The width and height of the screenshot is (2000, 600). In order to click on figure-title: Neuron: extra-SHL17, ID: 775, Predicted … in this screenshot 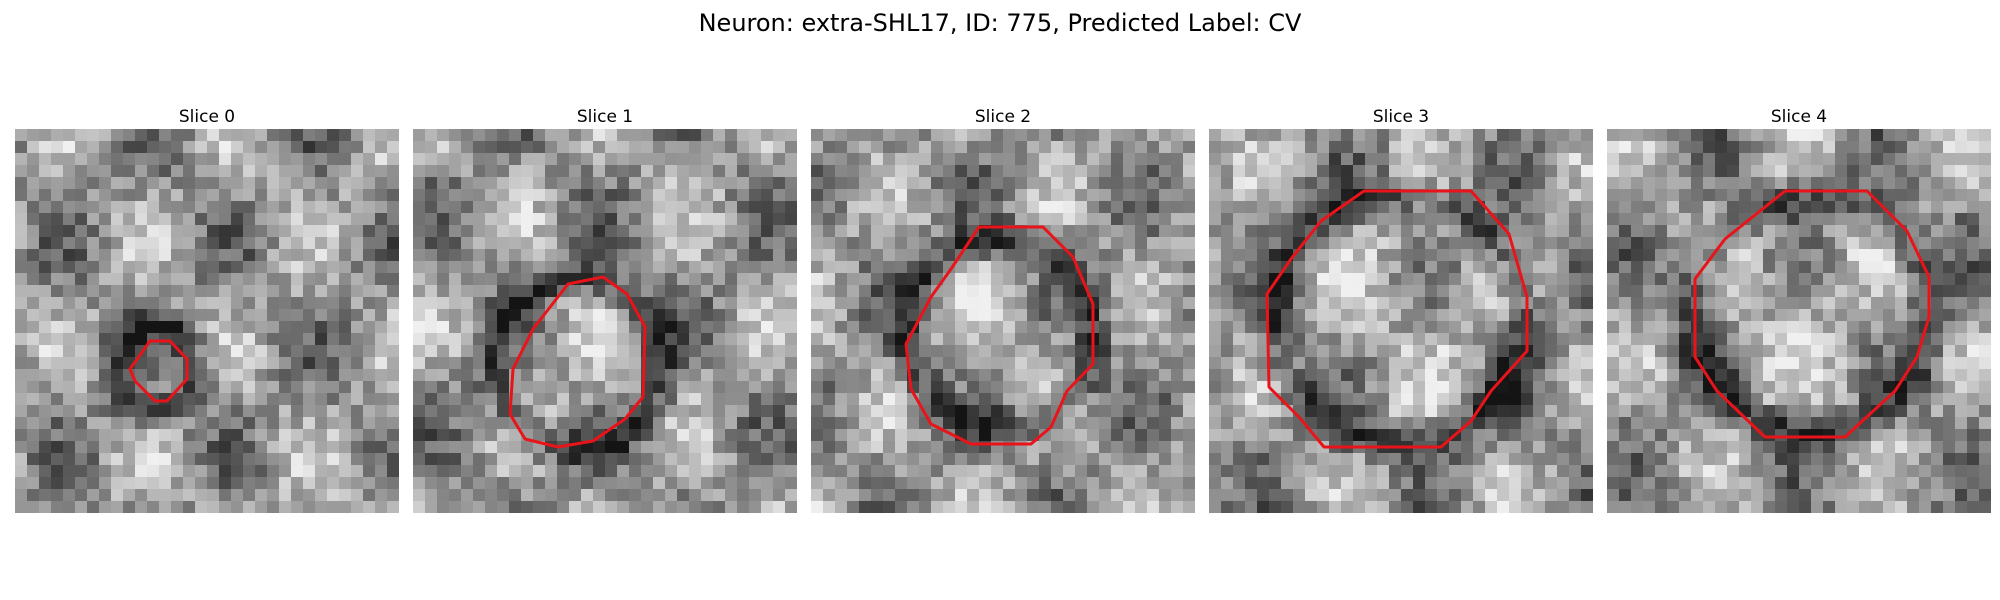, I will do `click(1000, 23)`.